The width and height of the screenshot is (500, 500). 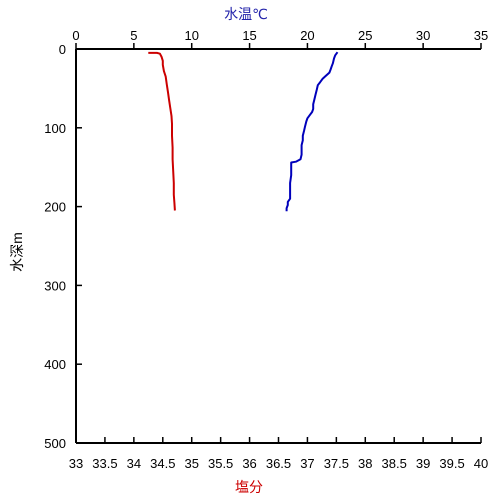 What do you see at coordinates (134, 463) in the screenshot?
I see `bottom-axis-tick-label: 34` at bounding box center [134, 463].